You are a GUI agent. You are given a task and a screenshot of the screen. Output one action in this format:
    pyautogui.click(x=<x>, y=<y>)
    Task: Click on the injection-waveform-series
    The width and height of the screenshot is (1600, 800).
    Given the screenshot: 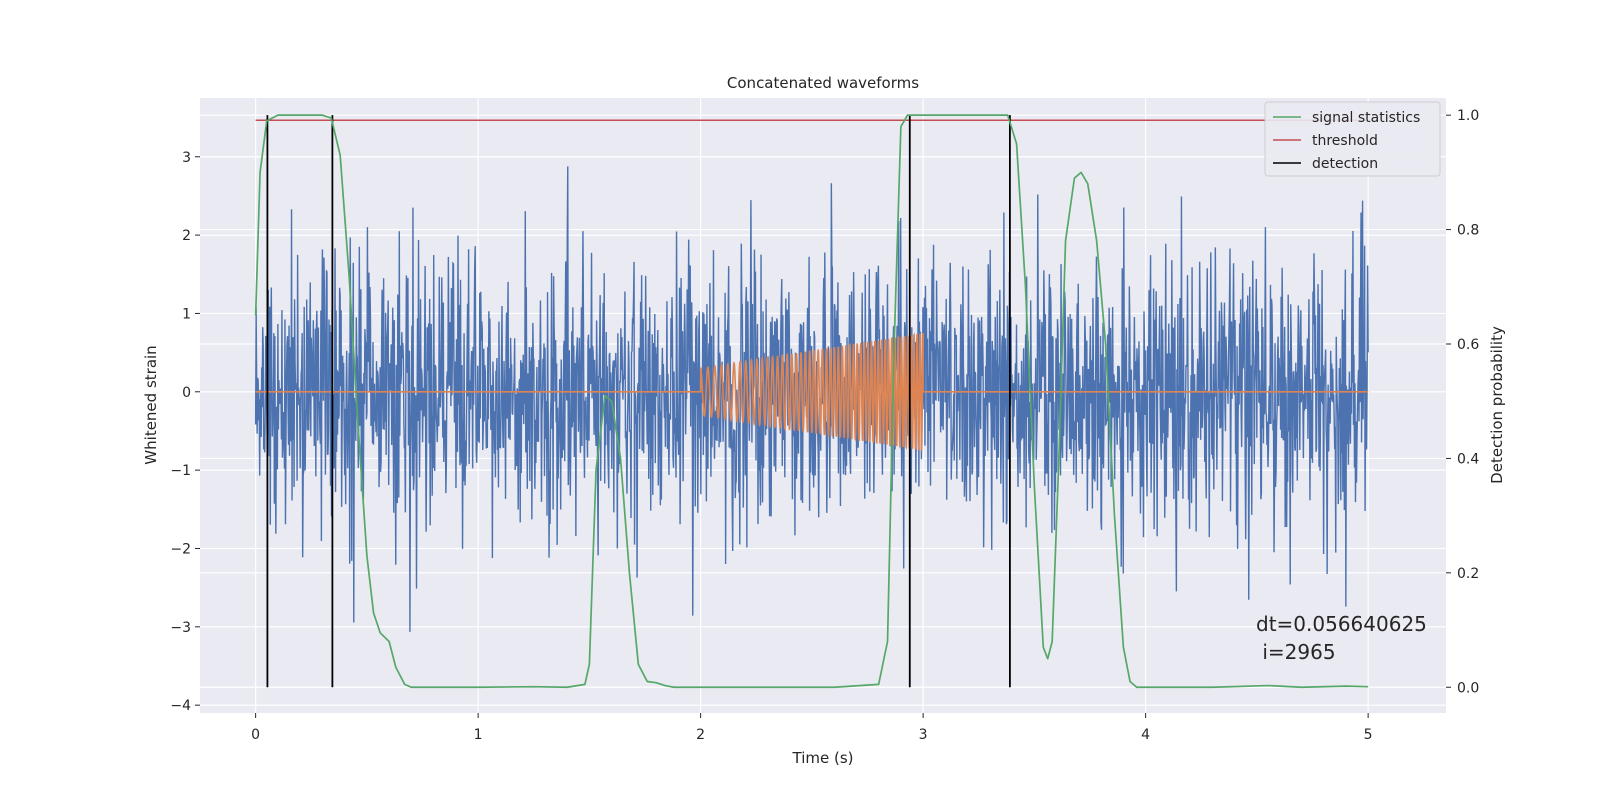 What is the action you would take?
    pyautogui.click(x=812, y=392)
    